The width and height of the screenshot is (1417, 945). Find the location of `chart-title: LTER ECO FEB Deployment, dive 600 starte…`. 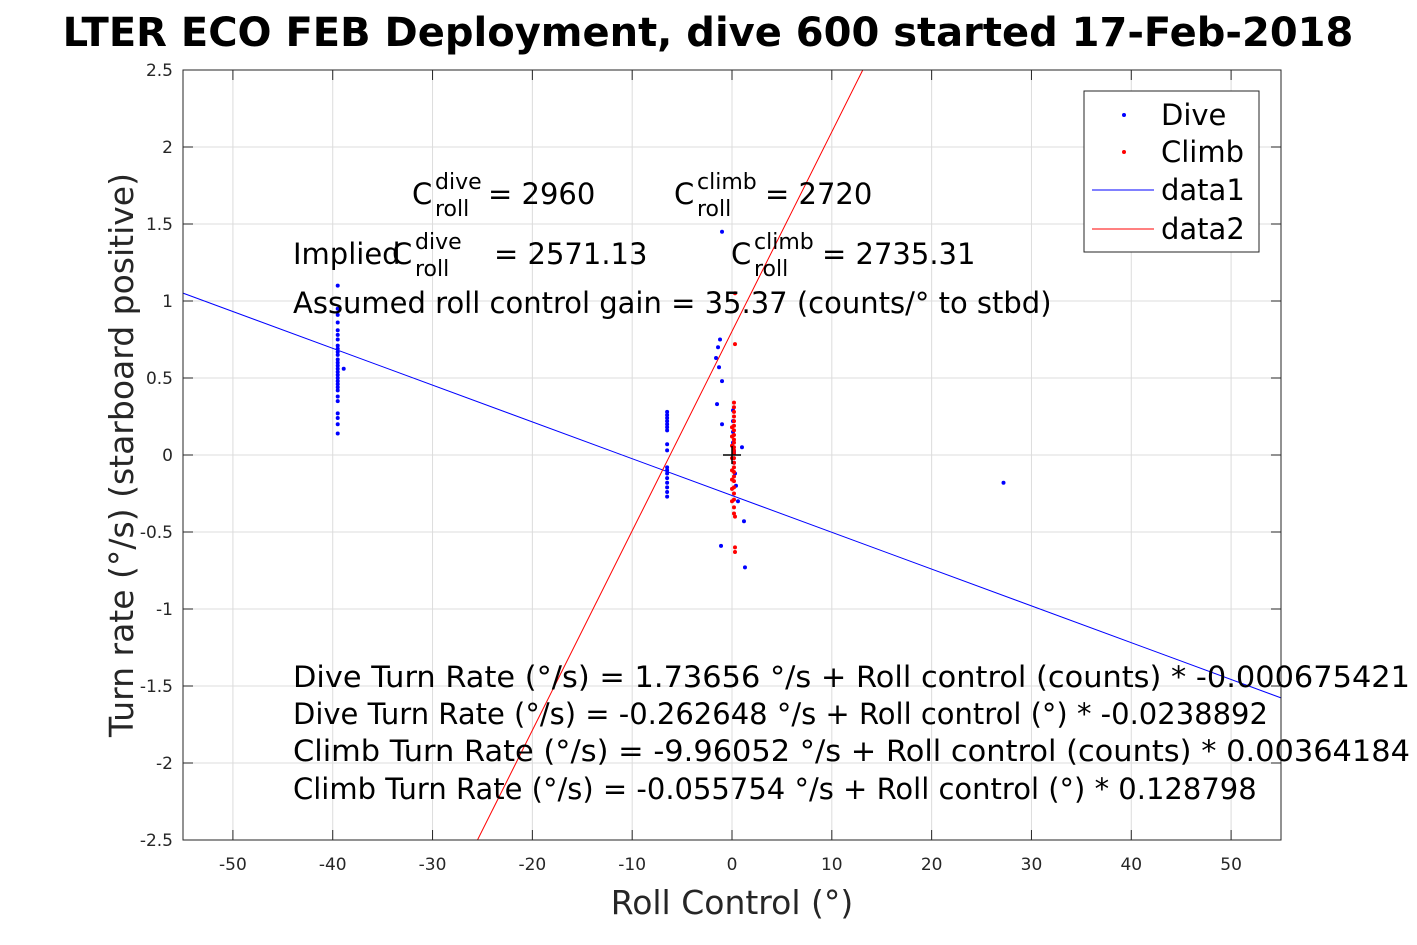

chart-title: LTER ECO FEB Deployment, dive 600 starte… is located at coordinates (708, 33).